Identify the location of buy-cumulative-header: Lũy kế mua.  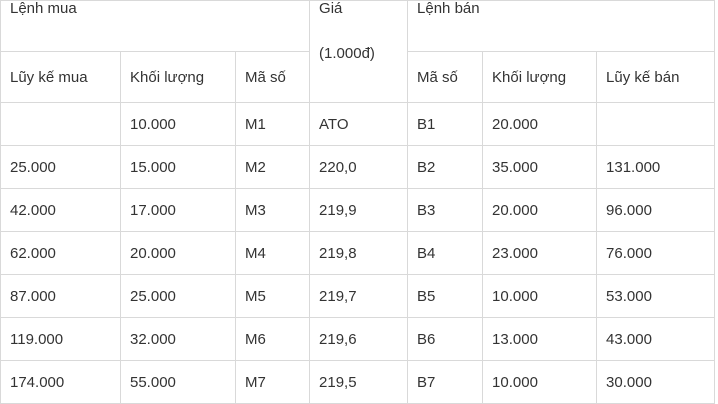
(60, 77).